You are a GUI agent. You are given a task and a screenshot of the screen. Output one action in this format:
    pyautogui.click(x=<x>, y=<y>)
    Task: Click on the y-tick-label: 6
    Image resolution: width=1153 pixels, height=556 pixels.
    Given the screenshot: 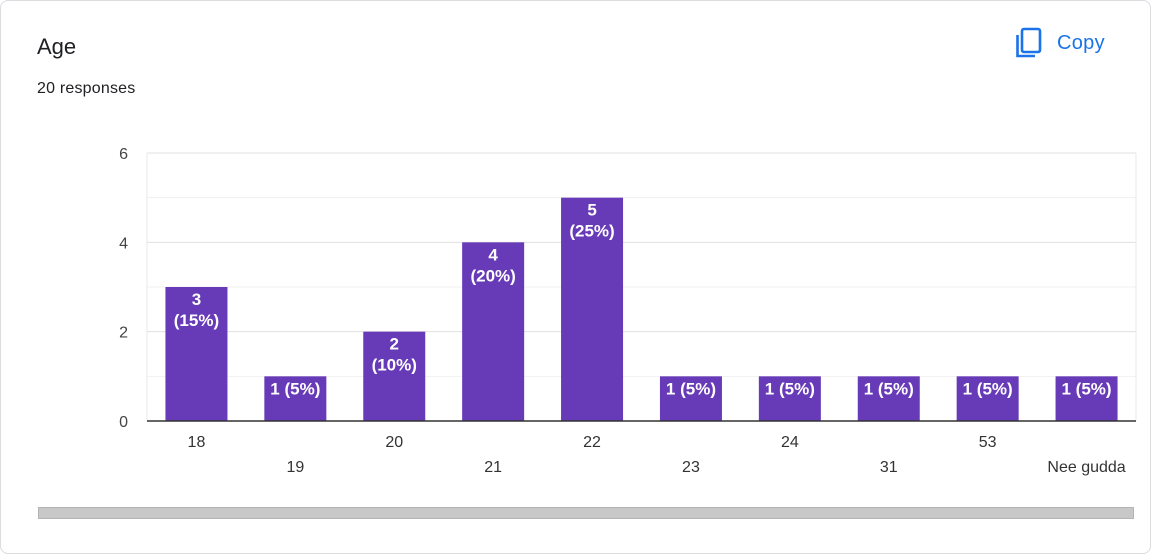 What is the action you would take?
    pyautogui.click(x=123, y=154)
    